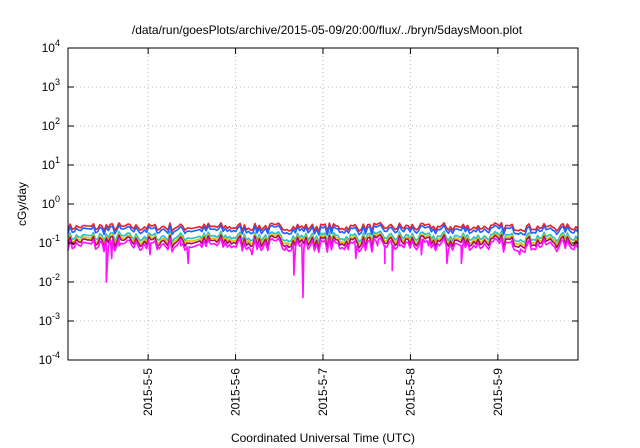 The height and width of the screenshot is (448, 640). I want to click on x-tick-label: 2015-5-7, so click(323, 392).